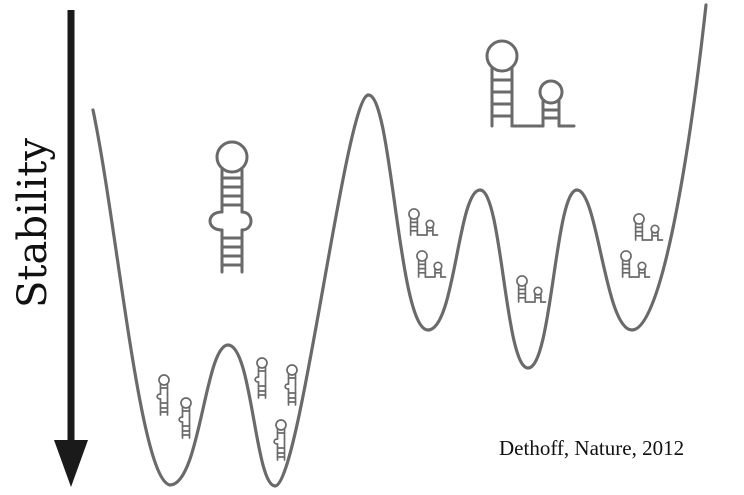 This screenshot has height=495, width=744. Describe the element at coordinates (530, 83) in the screenshot. I see `double-hairpin-icon` at that location.